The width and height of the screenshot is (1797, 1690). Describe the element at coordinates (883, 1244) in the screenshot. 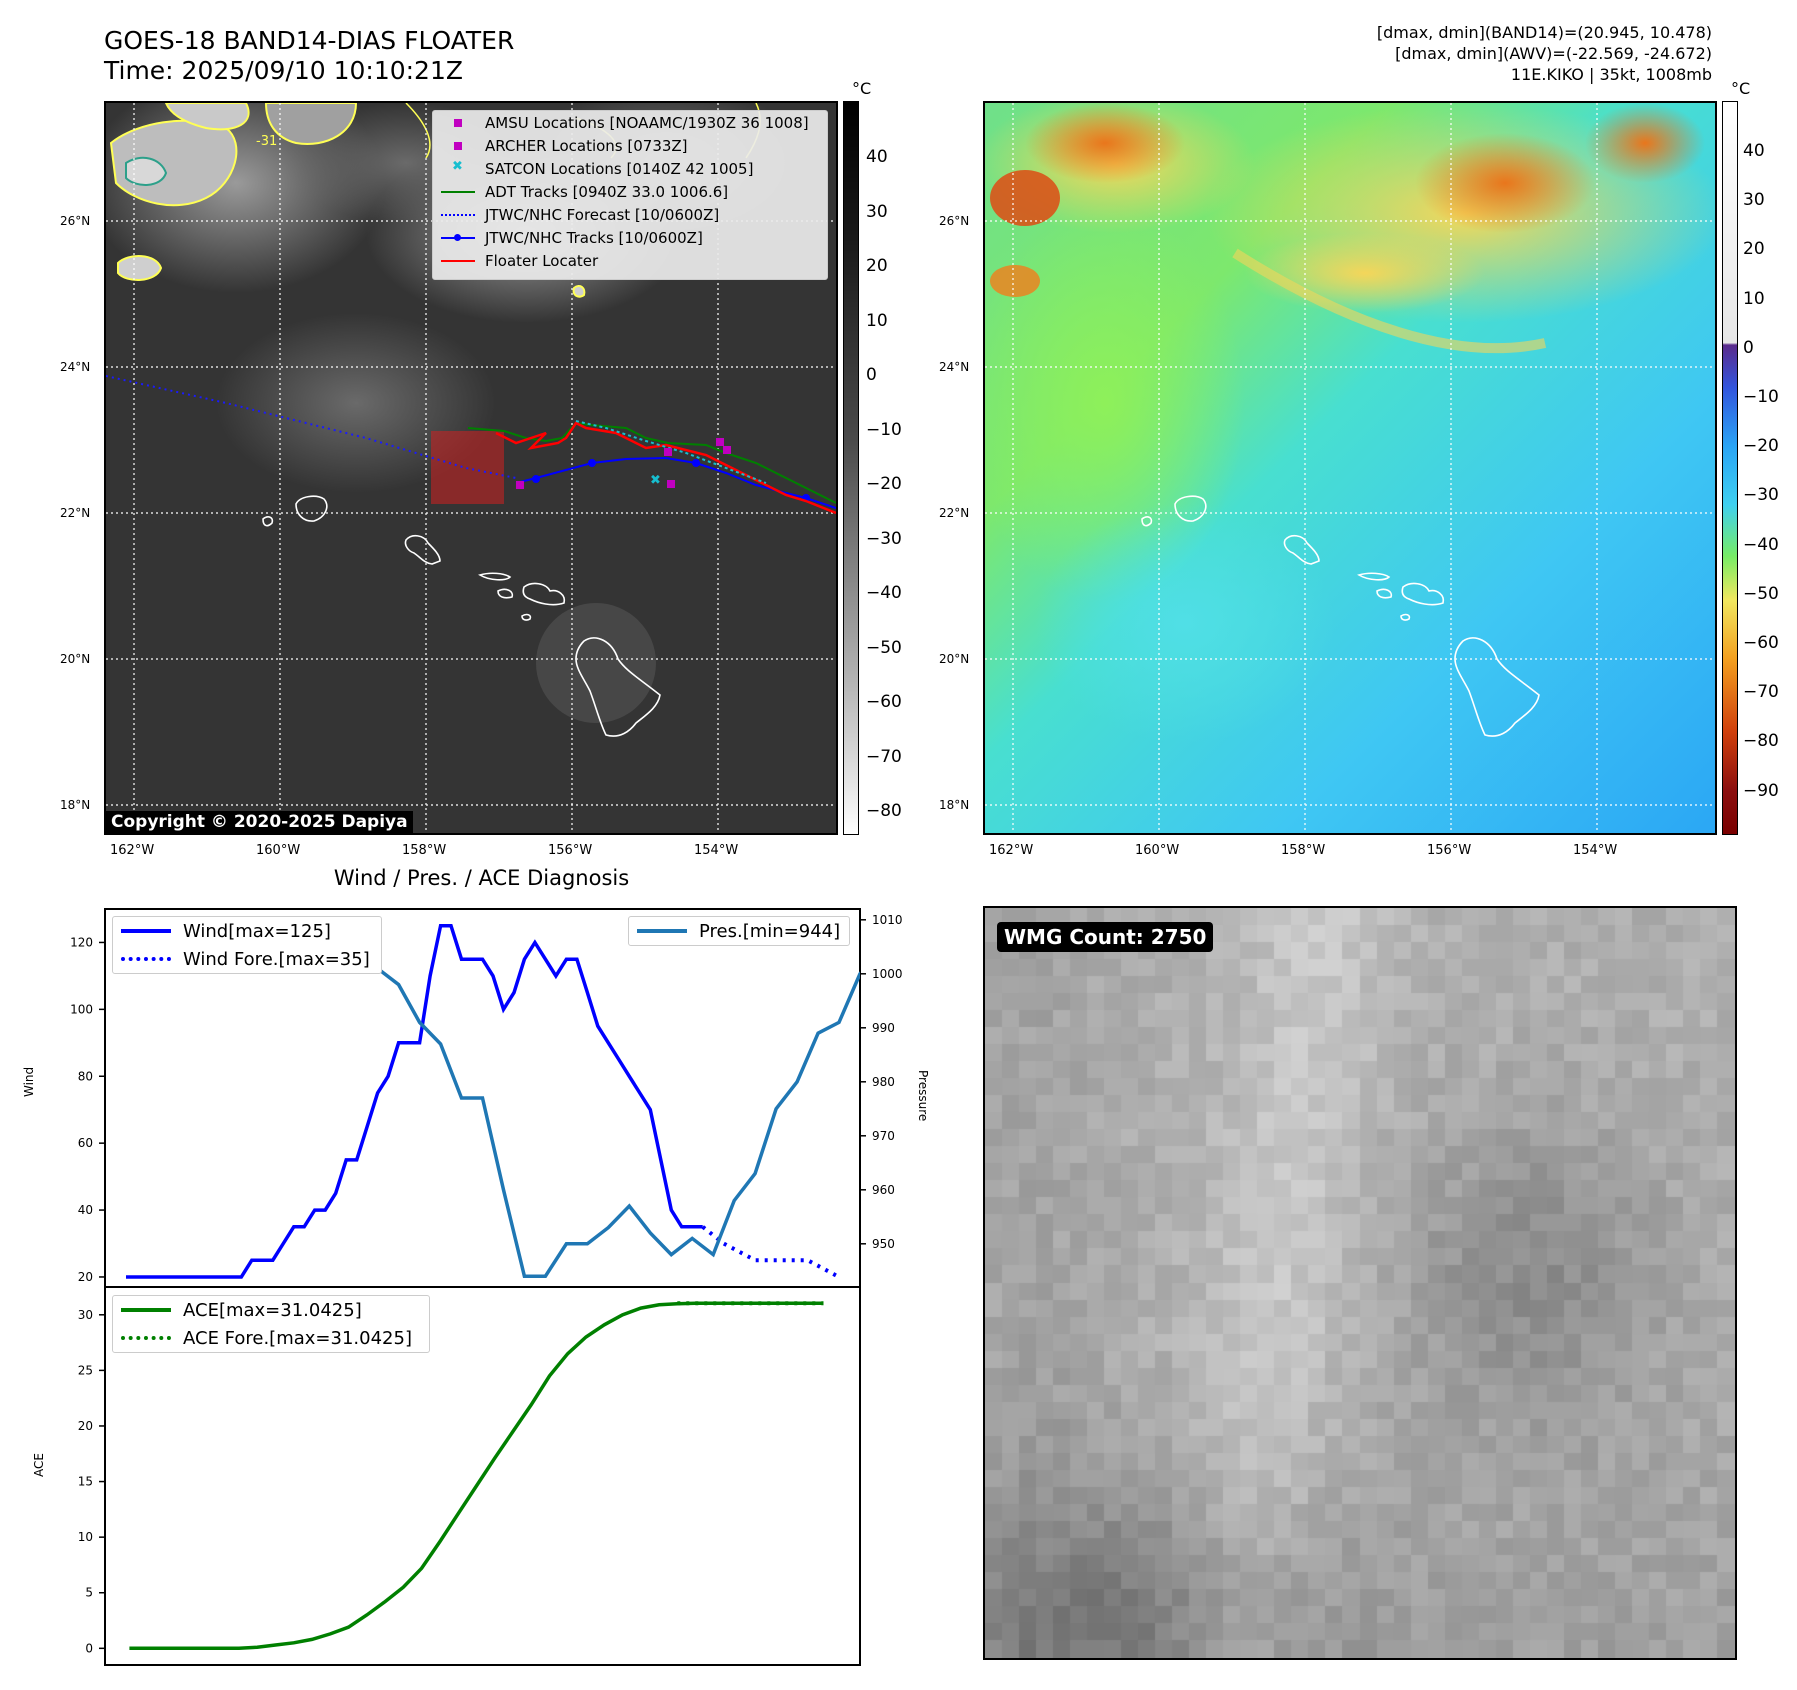

I see `y2-tick-label: 950` at that location.